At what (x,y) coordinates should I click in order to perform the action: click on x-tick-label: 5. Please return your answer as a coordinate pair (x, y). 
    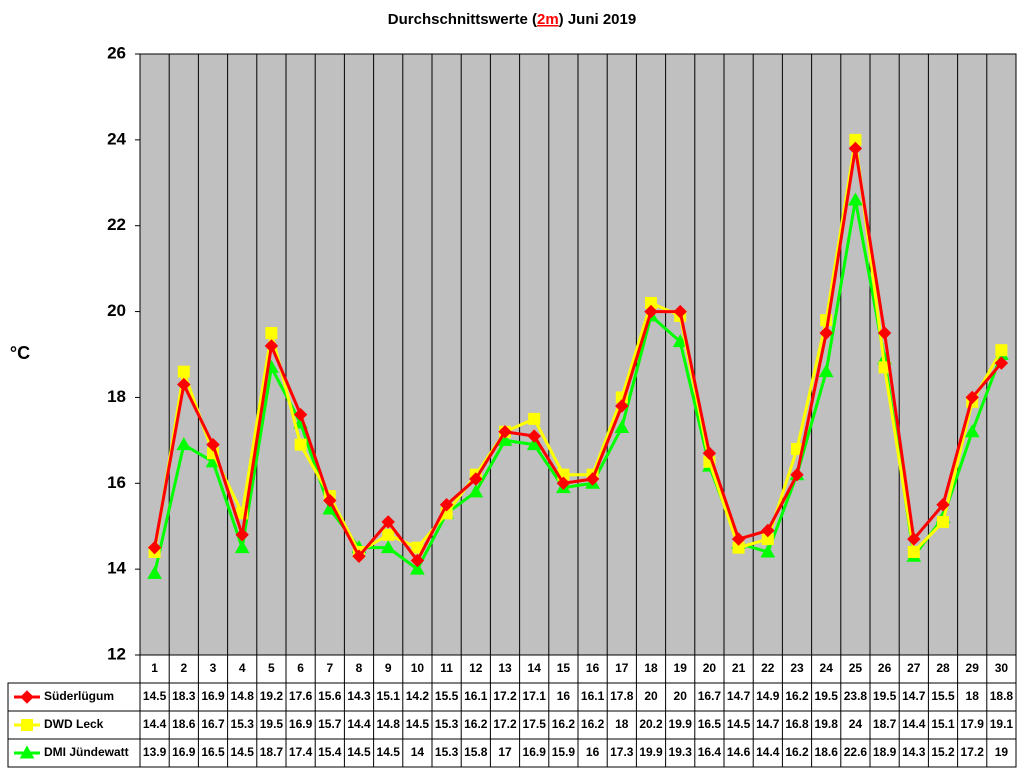
    Looking at the image, I should click on (271, 668).